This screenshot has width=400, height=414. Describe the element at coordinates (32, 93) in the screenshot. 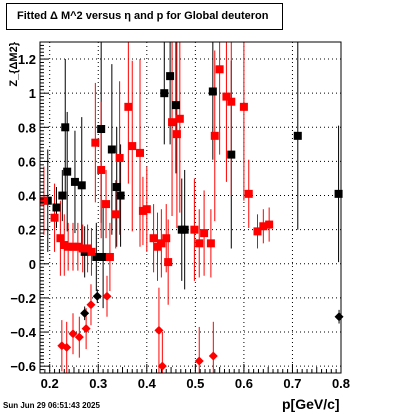

I see `y-tick-label: 1` at that location.